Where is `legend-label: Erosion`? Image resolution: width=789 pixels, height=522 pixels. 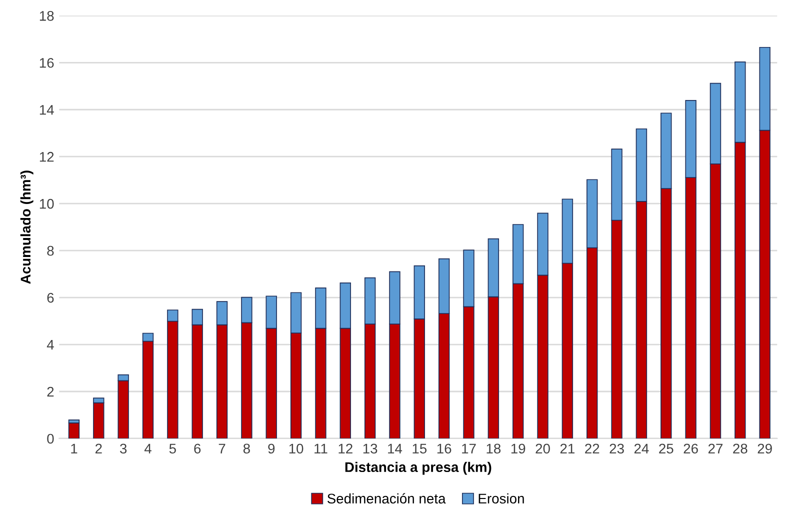
legend-label: Erosion is located at coordinates (501, 498).